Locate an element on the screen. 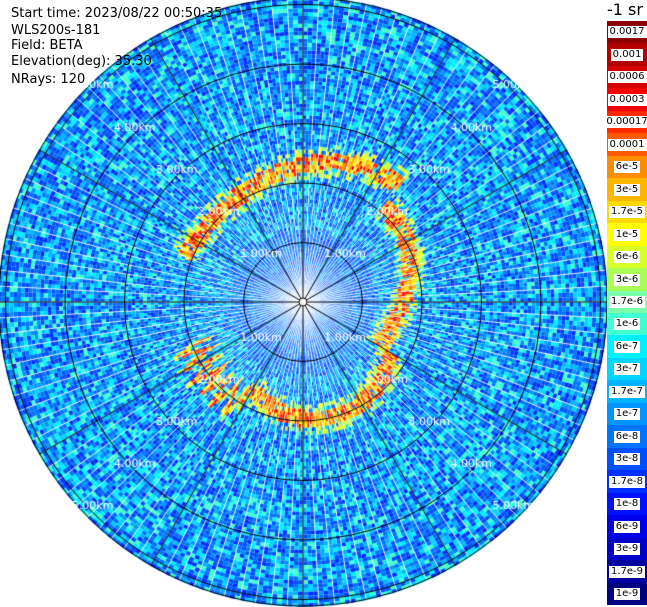  colorbar-swatch: 1.7e-6 is located at coordinates (627, 302).